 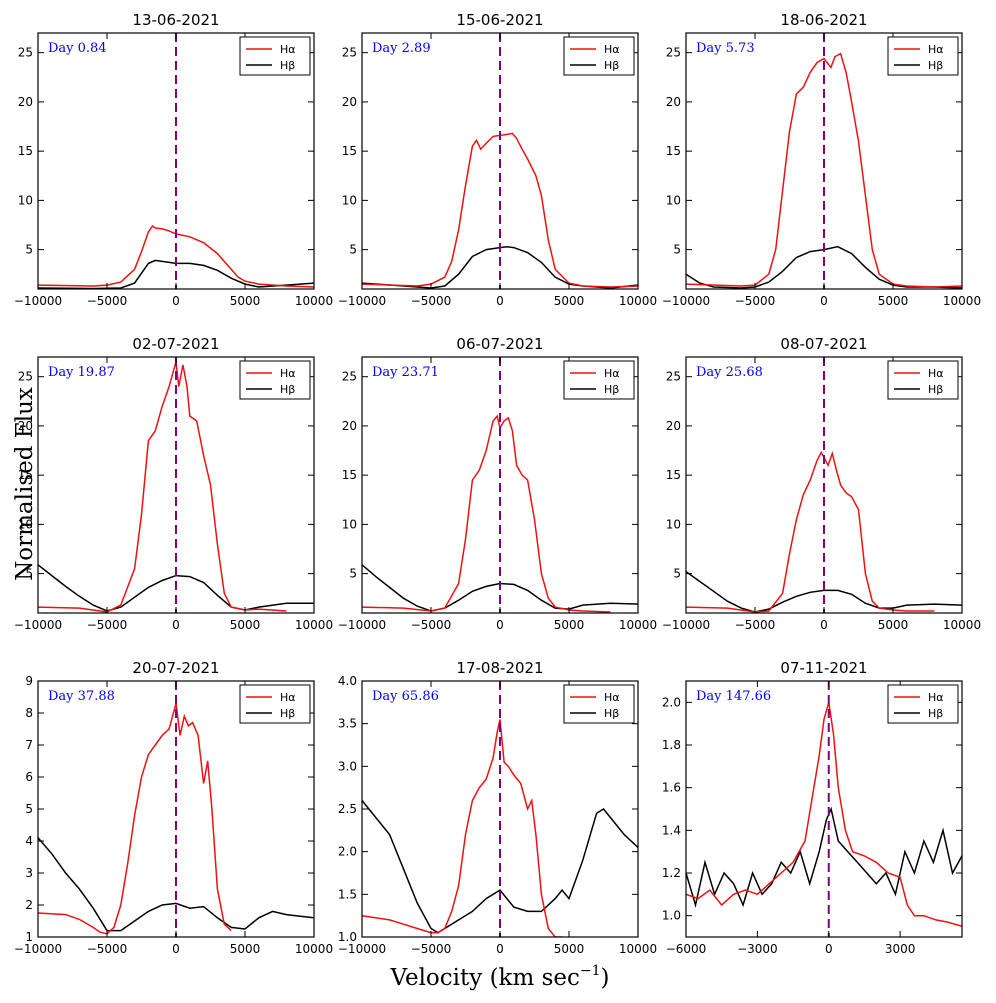 I want to click on x-axis-label-main: Velocity (km sec, so click(x=484, y=978).